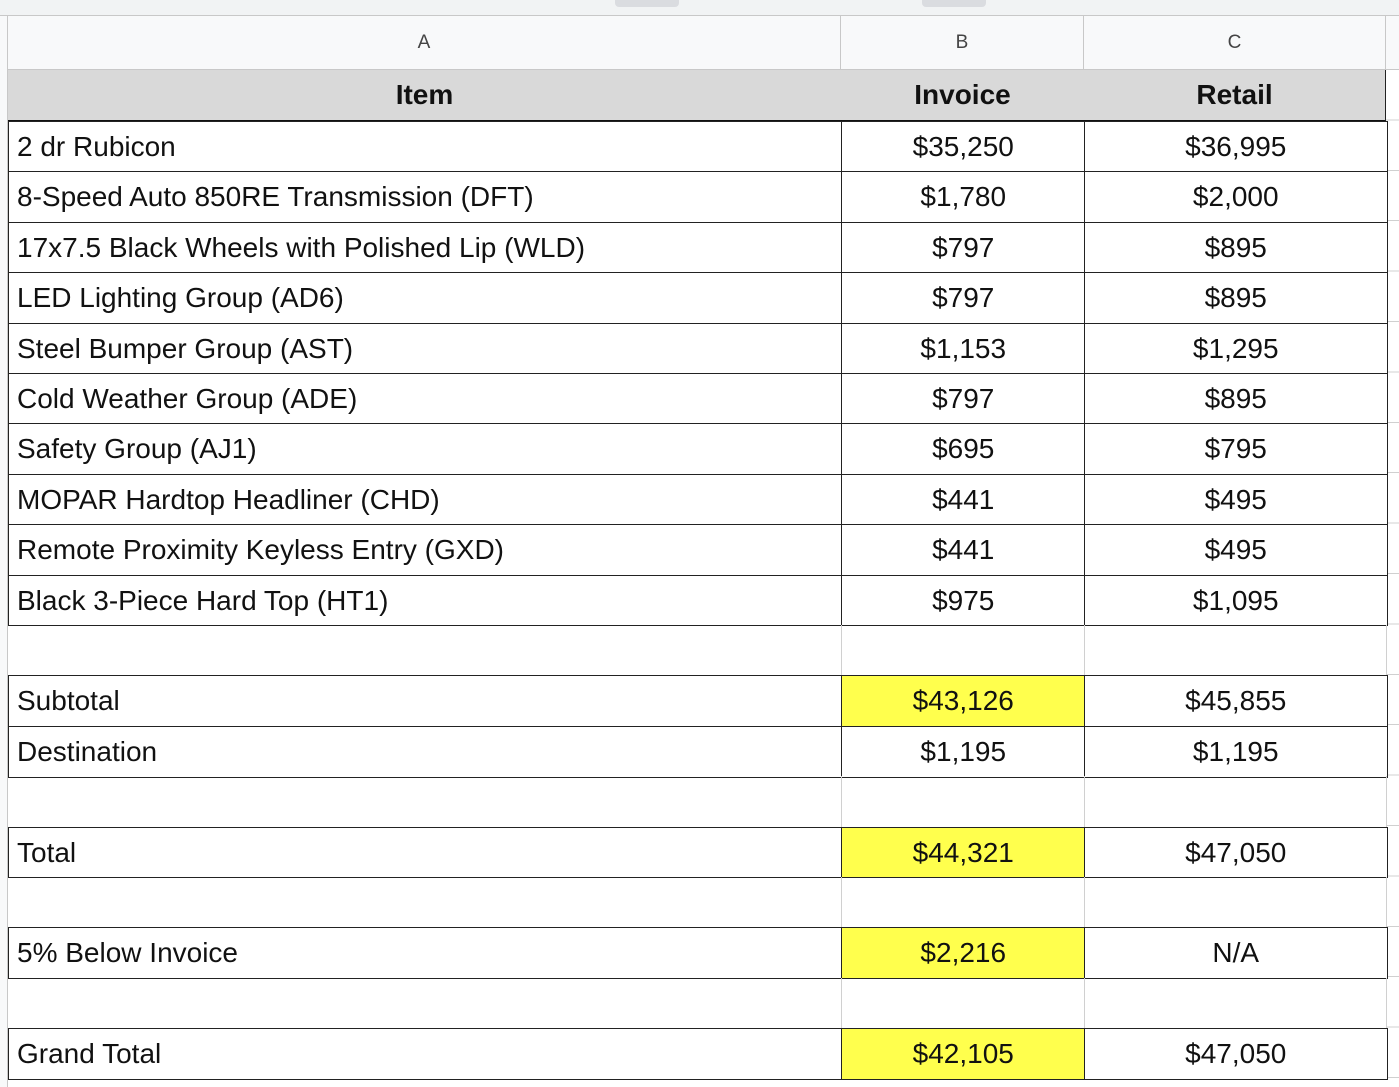 This screenshot has width=1399, height=1087. Describe the element at coordinates (425, 953) in the screenshot. I see `cell: 5% Below Invoice` at that location.